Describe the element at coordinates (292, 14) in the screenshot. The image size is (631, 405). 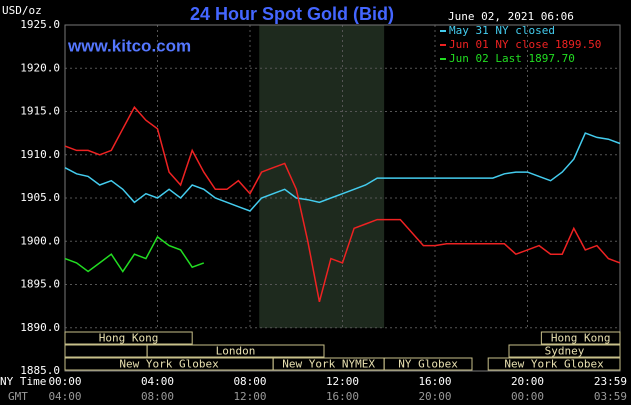
I see `chart-title: 24 Hour Spot Gold (Bid)` at that location.